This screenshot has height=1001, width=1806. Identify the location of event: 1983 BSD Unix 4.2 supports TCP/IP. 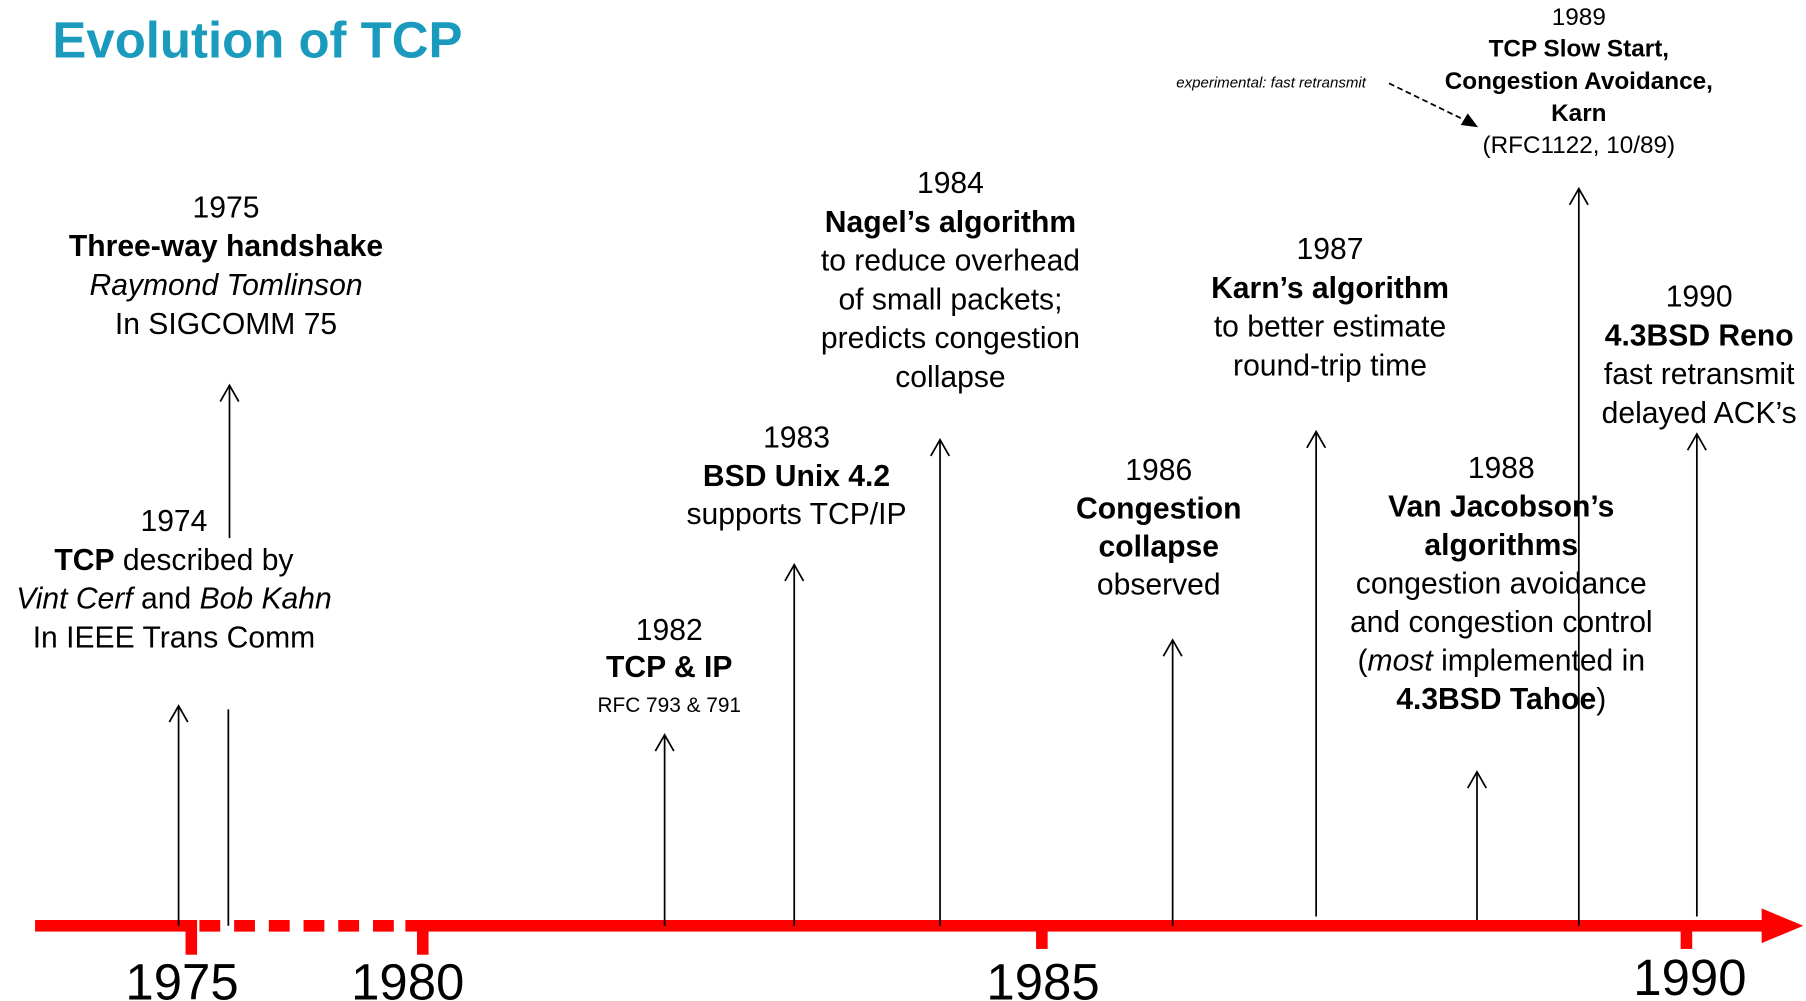
(796, 476).